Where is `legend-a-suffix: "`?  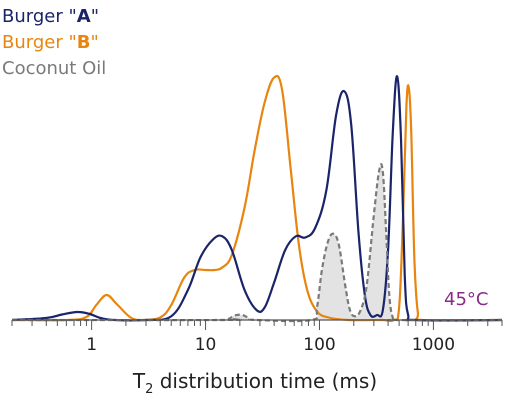
legend-a-suffix: " is located at coordinates (94, 16).